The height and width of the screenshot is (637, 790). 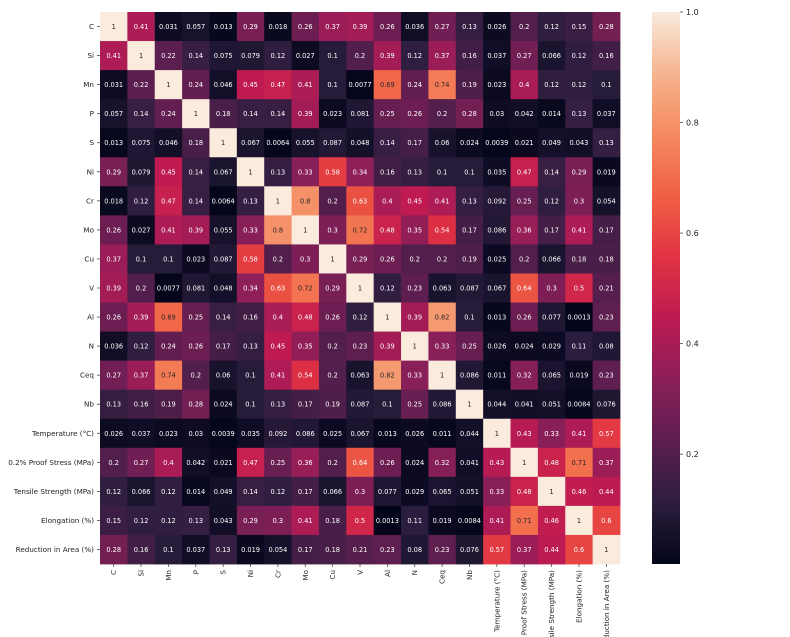 I want to click on cell-value-label: 0.37, so click(x=332, y=27).